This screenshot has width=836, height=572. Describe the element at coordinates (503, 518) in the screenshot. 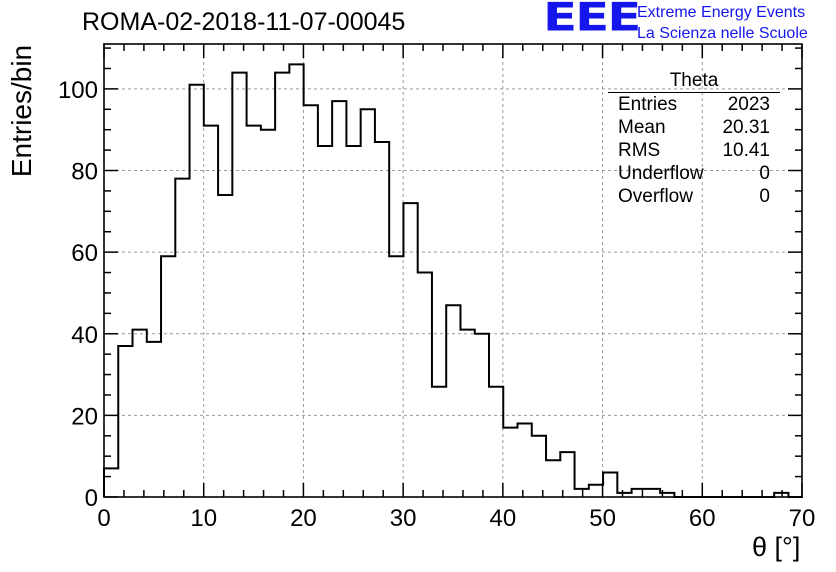

I see `x-tick-label: 40` at that location.